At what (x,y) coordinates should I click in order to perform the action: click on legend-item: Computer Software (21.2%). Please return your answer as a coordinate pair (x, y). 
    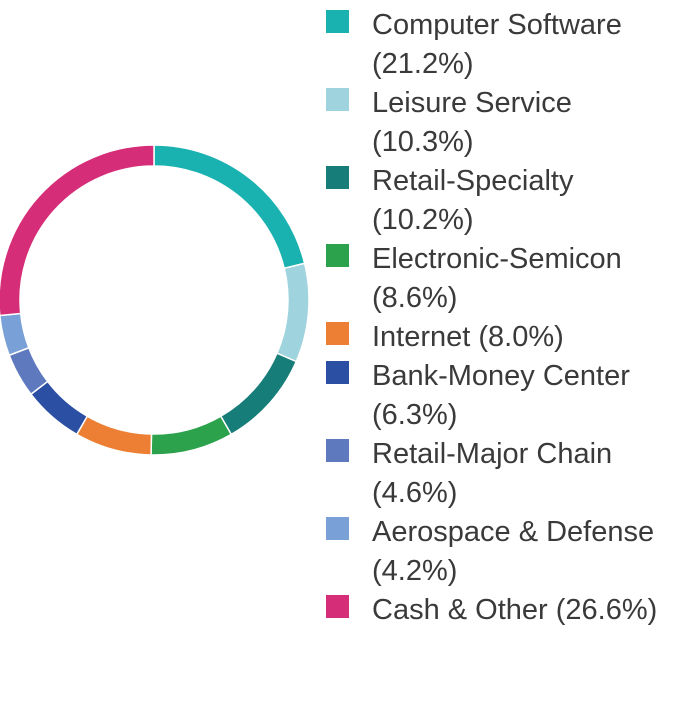
    Looking at the image, I should click on (499, 45).